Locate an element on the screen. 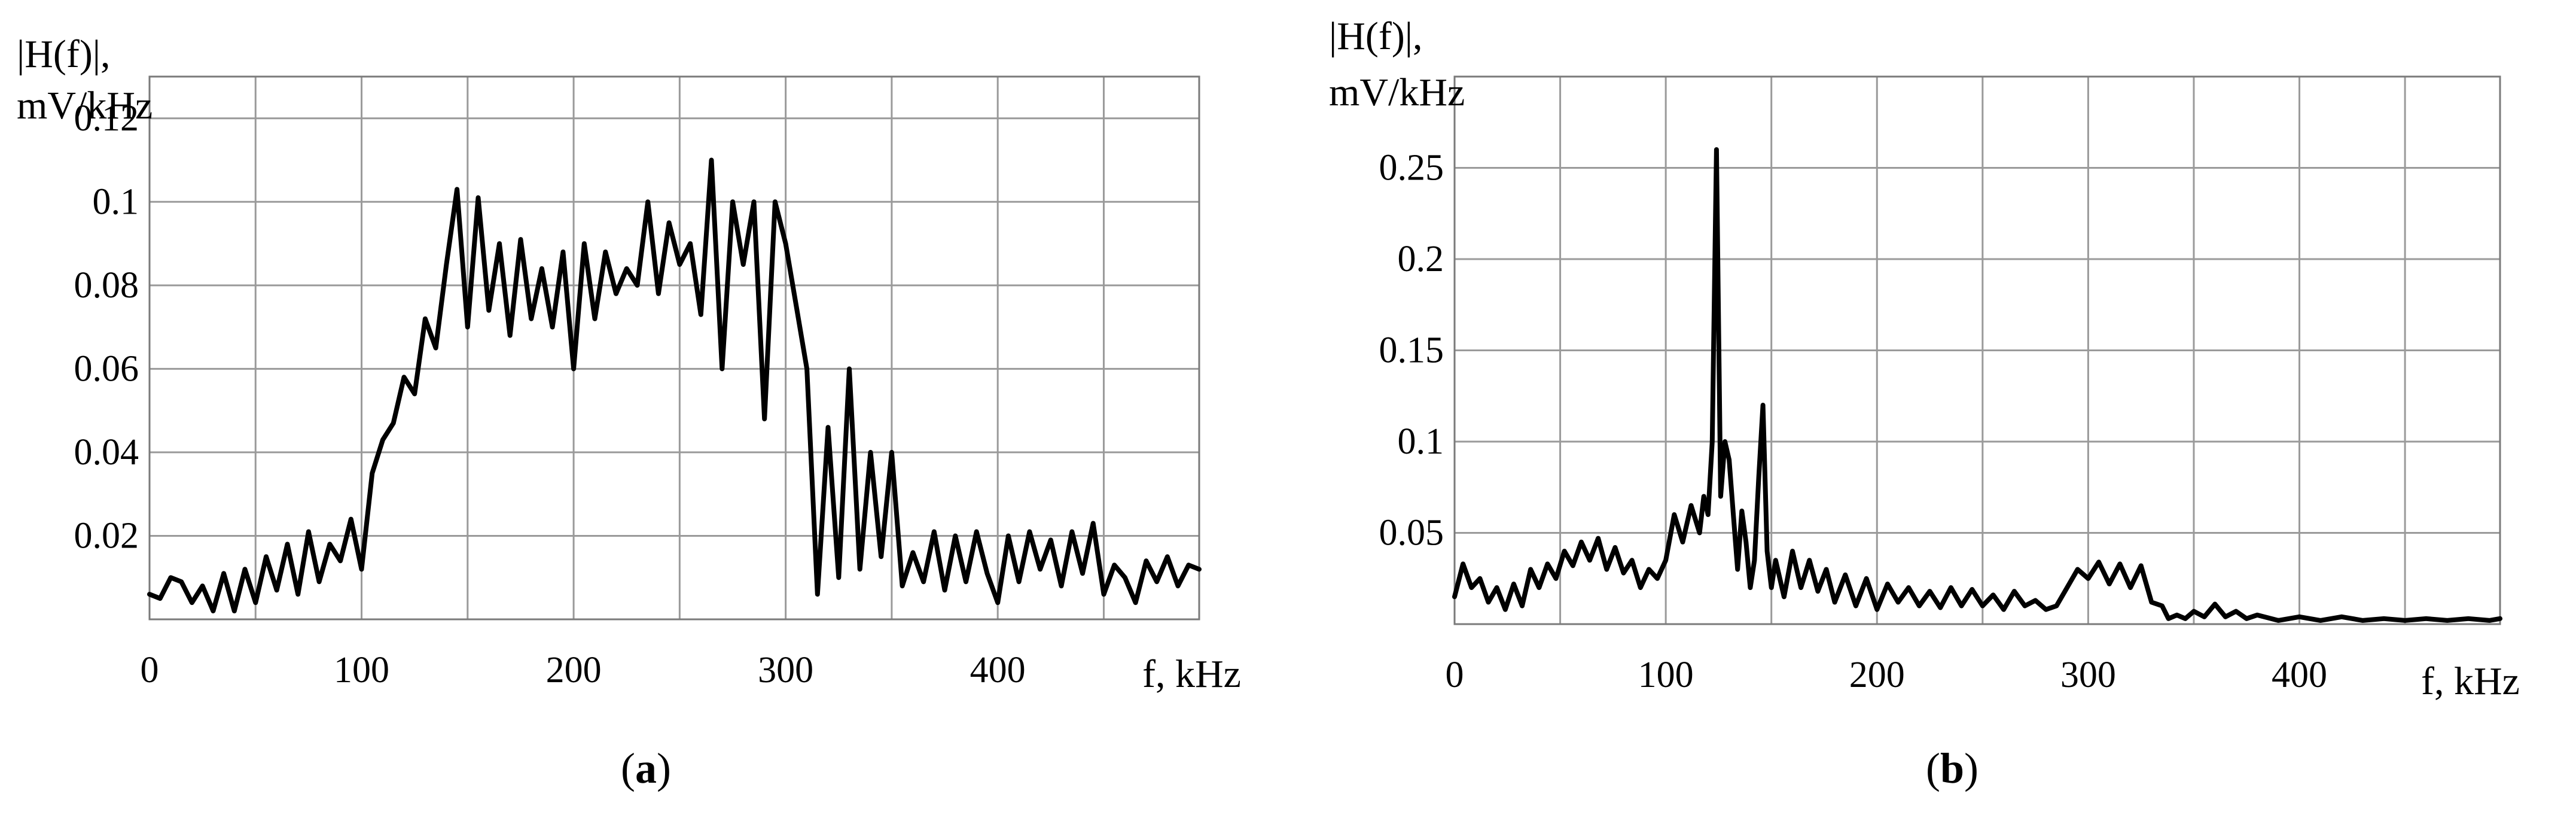 This screenshot has width=2576, height=818. x-tick-labels-a: 0 100 200 300 400 is located at coordinates (583, 670).